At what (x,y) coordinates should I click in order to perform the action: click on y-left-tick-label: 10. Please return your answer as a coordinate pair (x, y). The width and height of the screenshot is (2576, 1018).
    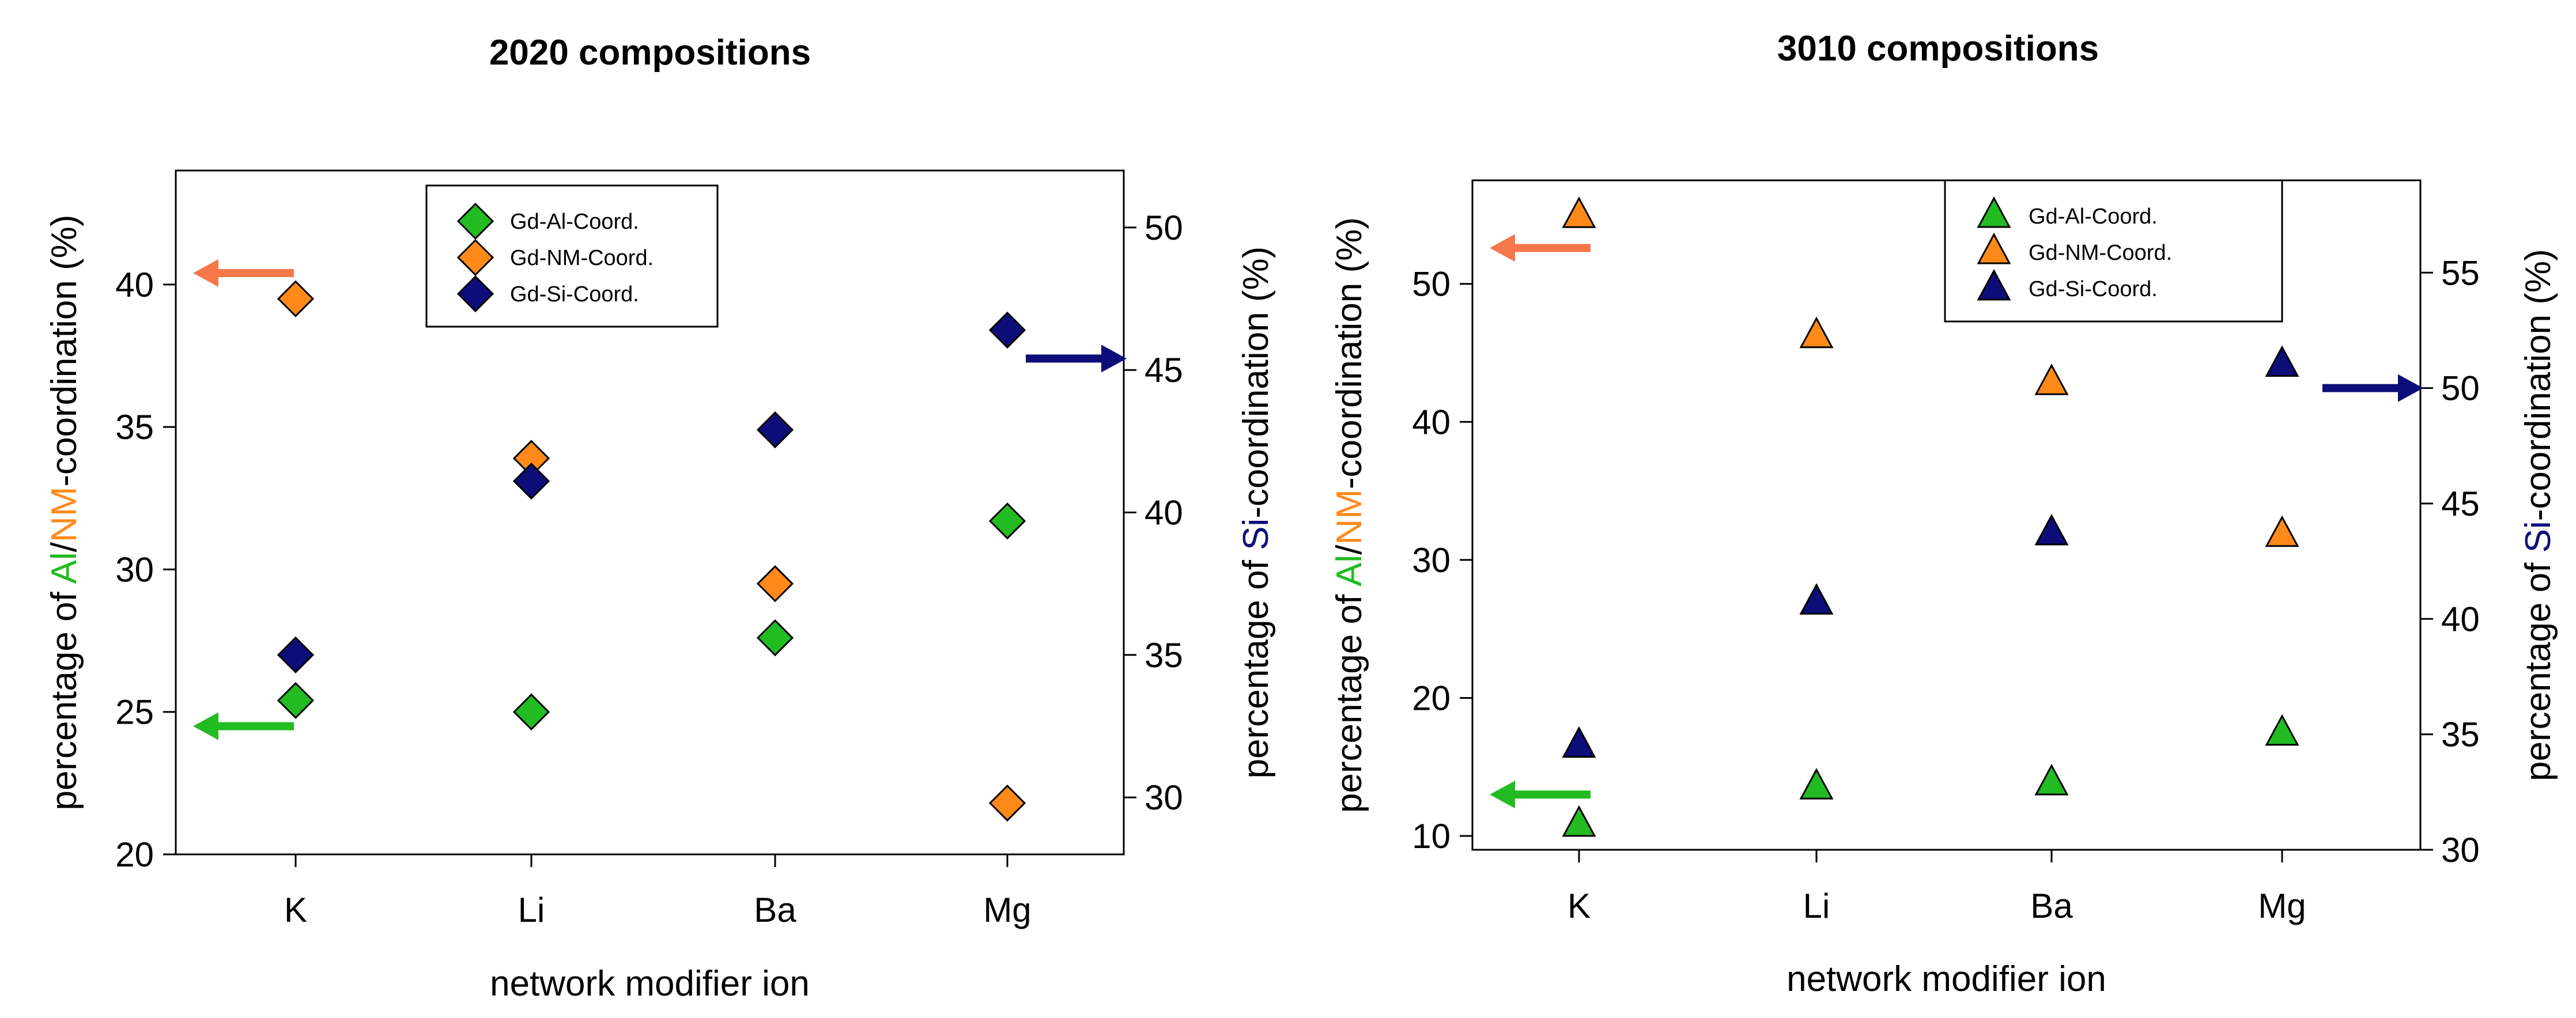
    Looking at the image, I should click on (1431, 836).